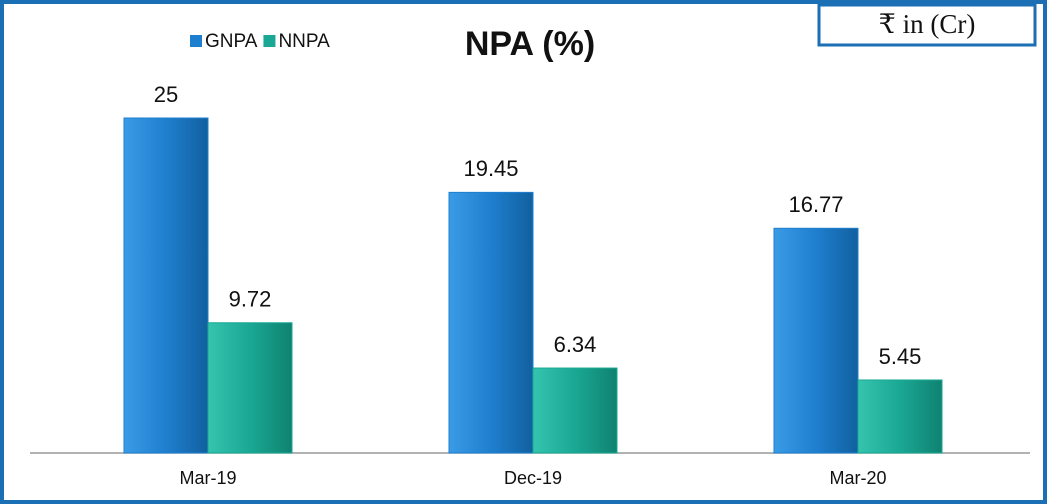 Image resolution: width=1047 pixels, height=504 pixels. I want to click on unit-note: ₹ in (Cr), so click(927, 24).